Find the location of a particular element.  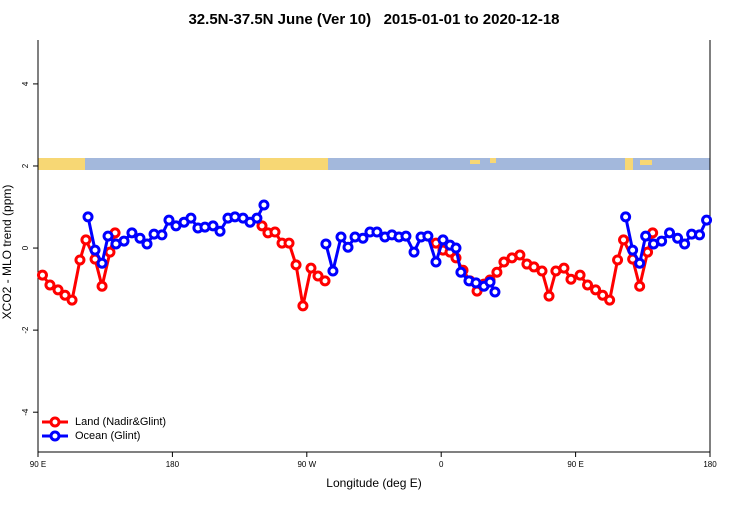

ocean-strip is located at coordinates (374, 164).